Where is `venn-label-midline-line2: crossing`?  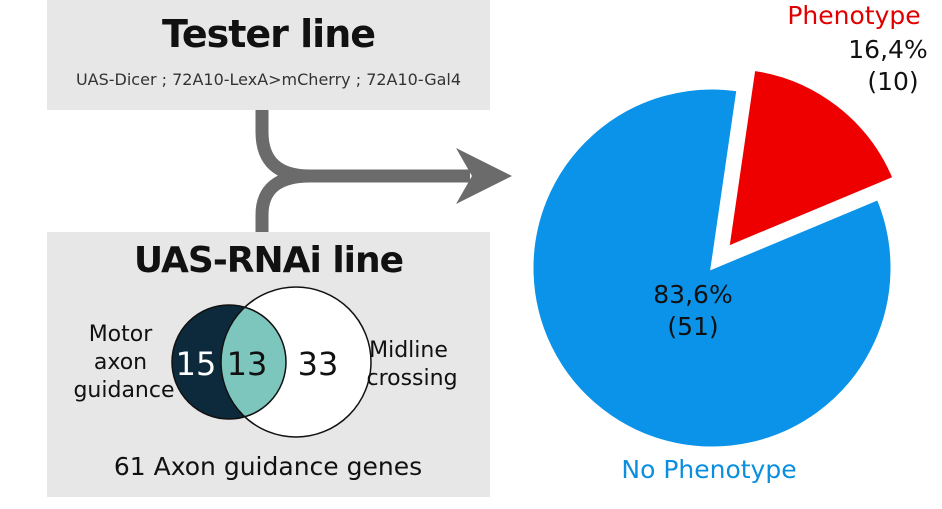
venn-label-midline-line2: crossing is located at coordinates (411, 378).